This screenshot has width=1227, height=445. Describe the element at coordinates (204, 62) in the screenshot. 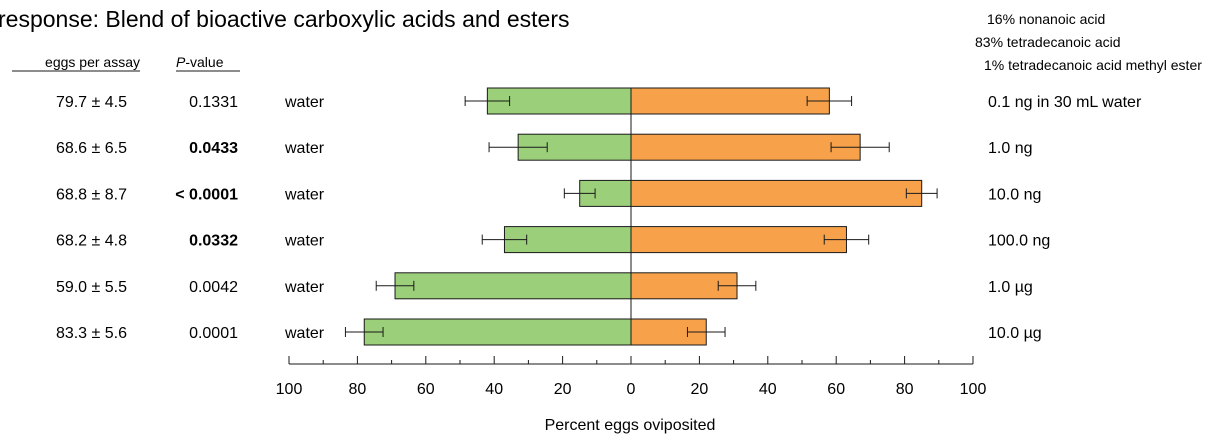

I see `header-p-rest: -value` at that location.